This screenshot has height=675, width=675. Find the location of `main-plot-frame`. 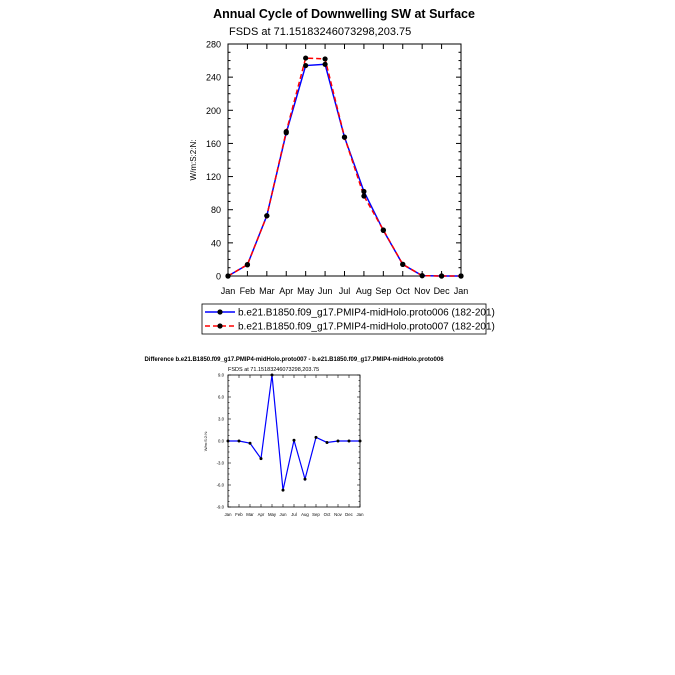

main-plot-frame is located at coordinates (344, 160).